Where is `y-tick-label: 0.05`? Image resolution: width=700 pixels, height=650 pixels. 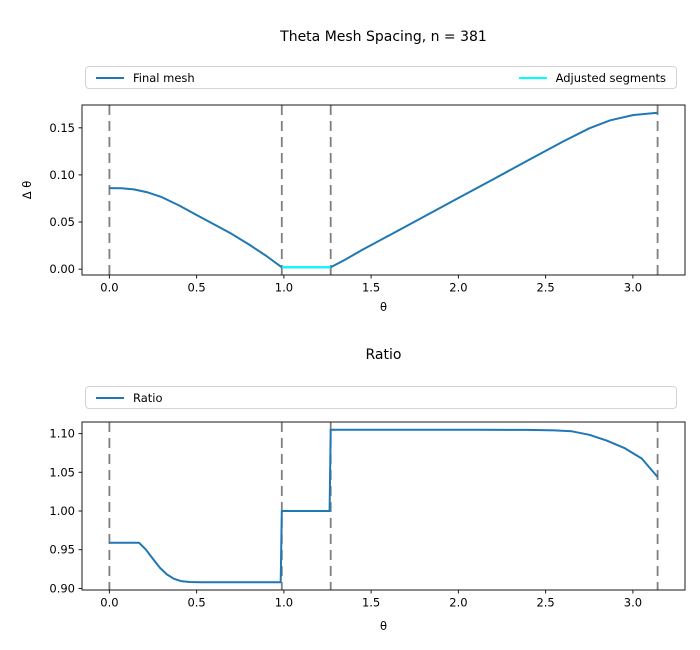
y-tick-label: 0.05 is located at coordinates (62, 222).